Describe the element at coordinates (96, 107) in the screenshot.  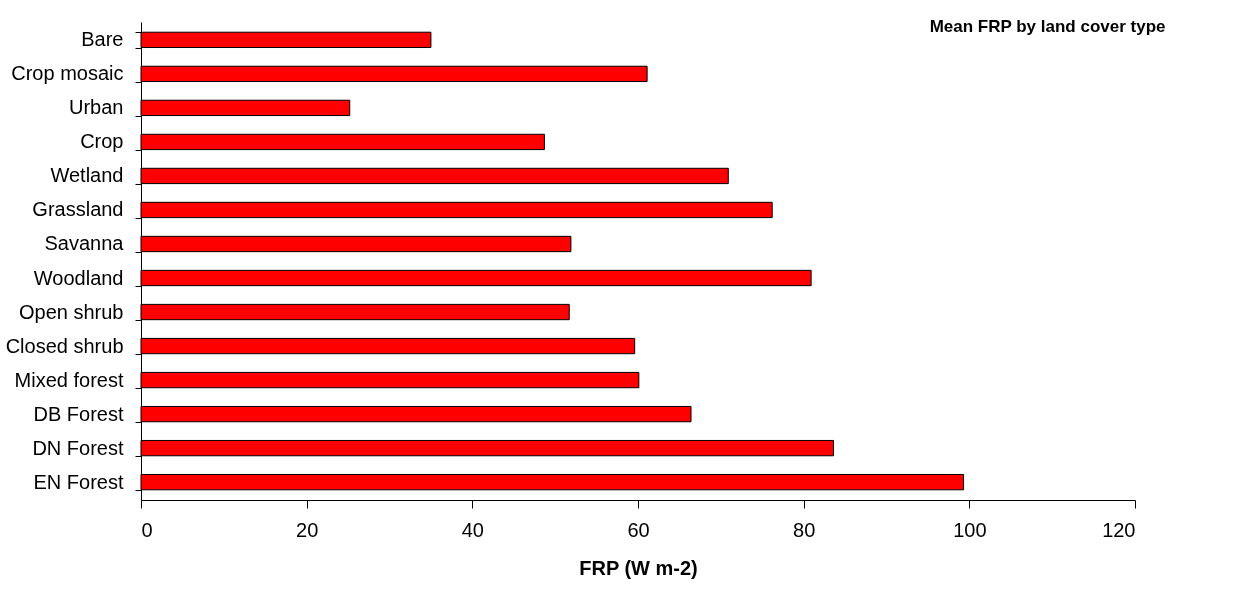
I see `y-tick-label: Urban` at that location.